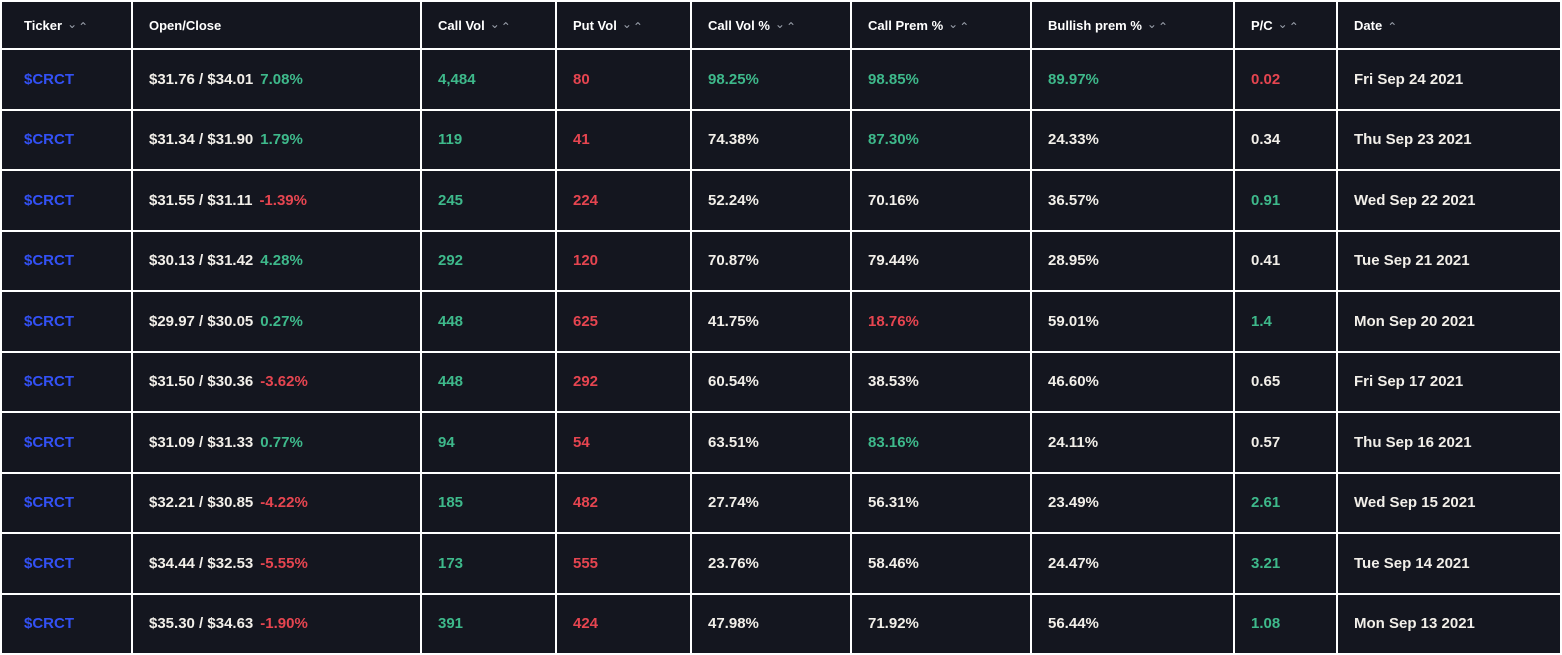 This screenshot has height=655, width=1562. What do you see at coordinates (66, 25) in the screenshot?
I see `column-header-ticker: Ticker ⌄ ⌃` at bounding box center [66, 25].